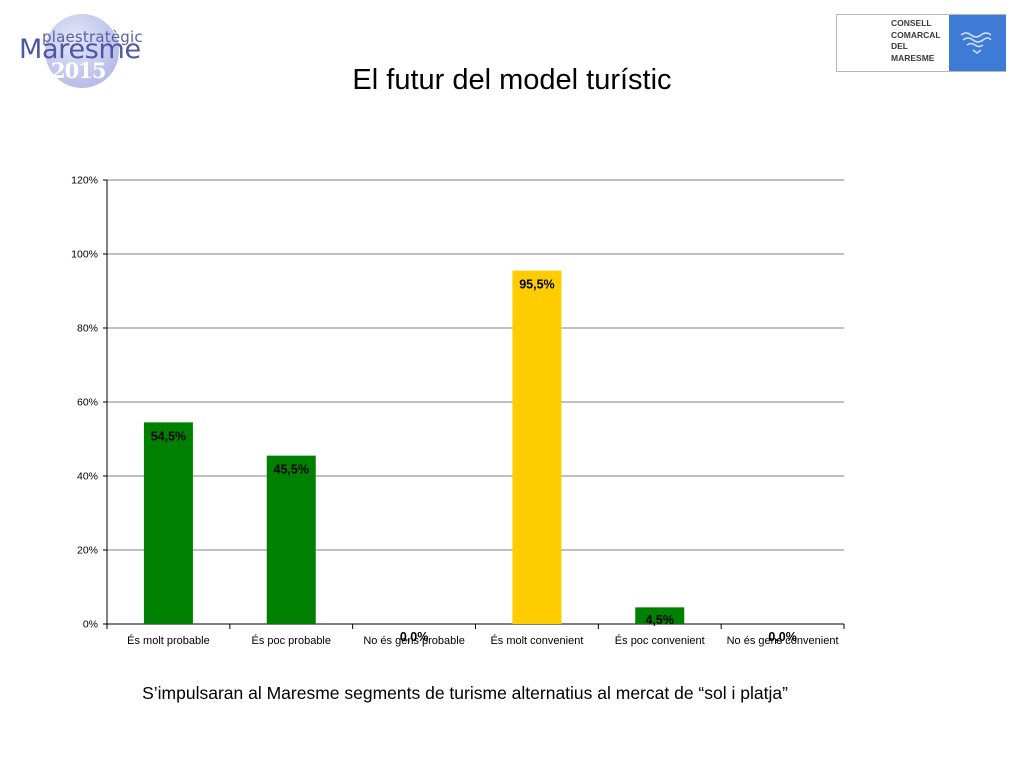 The image size is (1024, 768). I want to click on x-tick-label: És poc convenient, so click(660, 640).